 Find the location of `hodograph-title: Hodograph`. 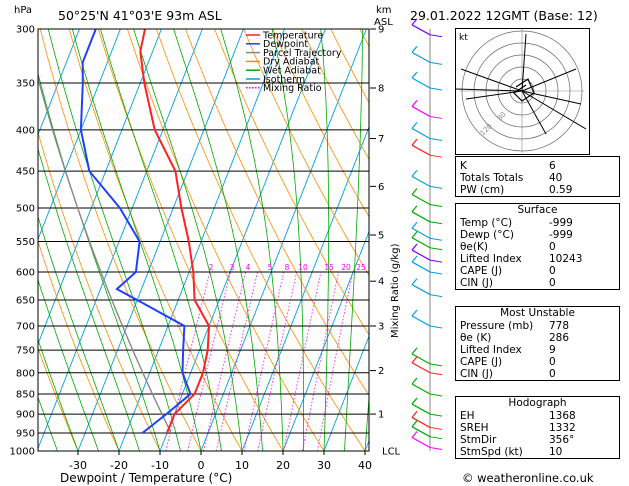

hodograph-title: Hodograph is located at coordinates (537, 403).